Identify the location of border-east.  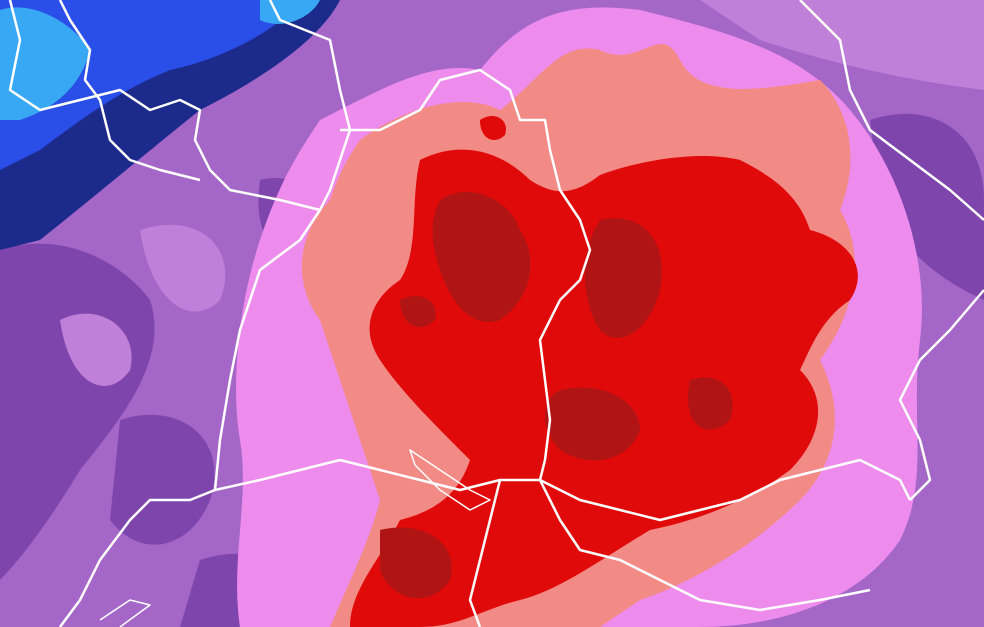
(941, 395).